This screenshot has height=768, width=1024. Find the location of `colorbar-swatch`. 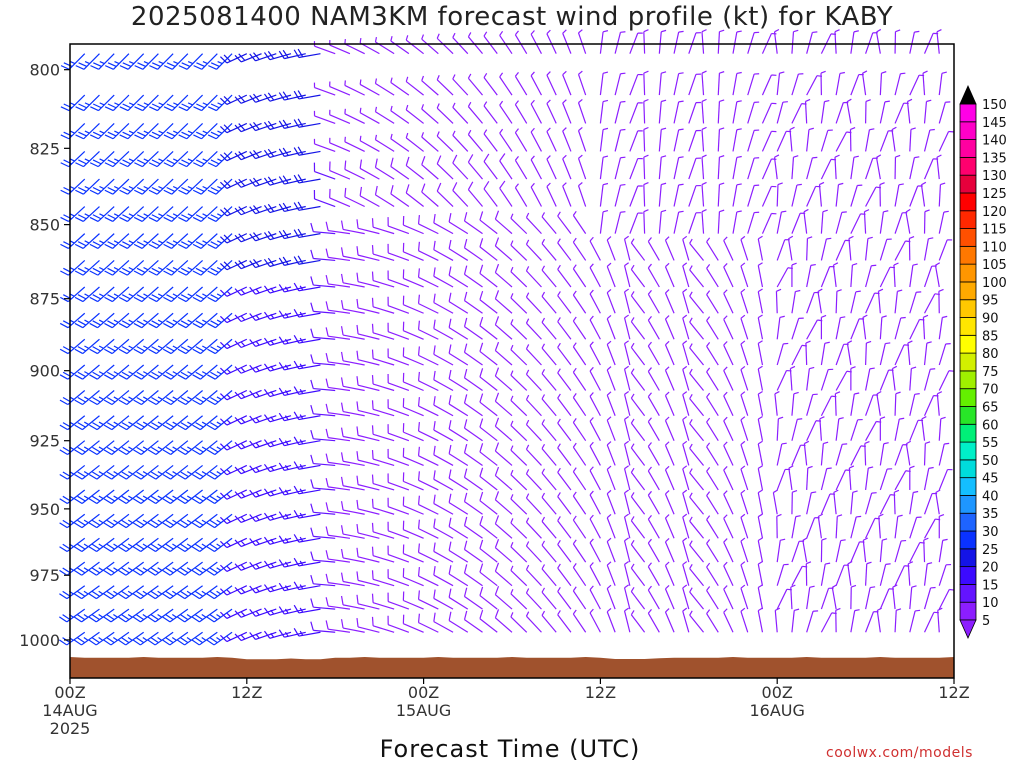

colorbar-swatch is located at coordinates (968, 291).